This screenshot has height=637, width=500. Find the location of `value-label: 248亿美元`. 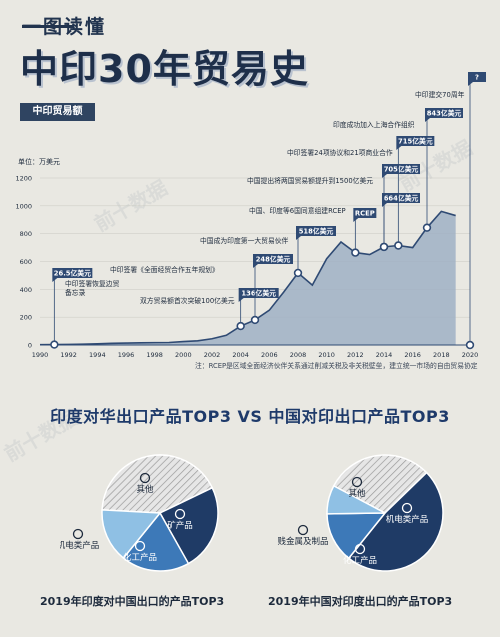

value-label: 248亿美元 is located at coordinates (273, 259).